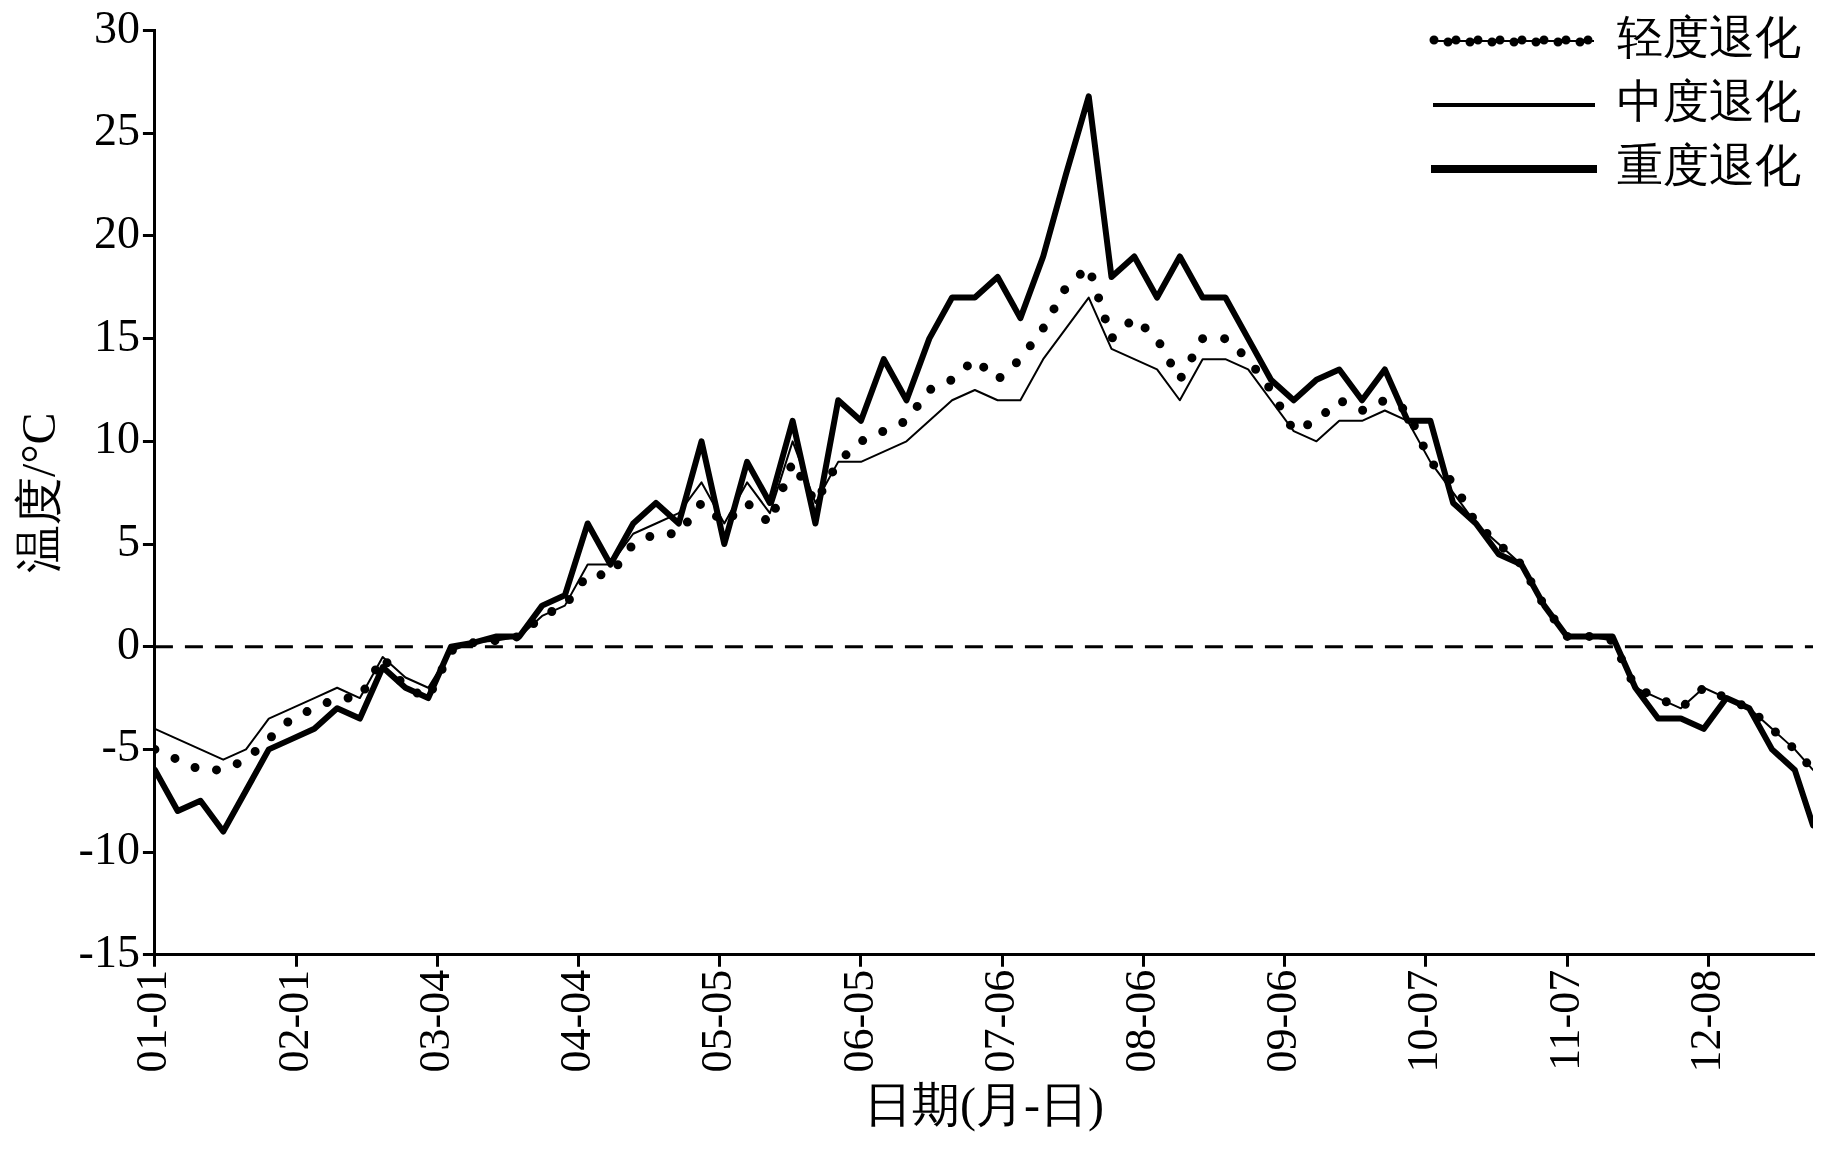  What do you see at coordinates (1564, 1020) in the screenshot?
I see `x-tick-label: 11-07` at bounding box center [1564, 1020].